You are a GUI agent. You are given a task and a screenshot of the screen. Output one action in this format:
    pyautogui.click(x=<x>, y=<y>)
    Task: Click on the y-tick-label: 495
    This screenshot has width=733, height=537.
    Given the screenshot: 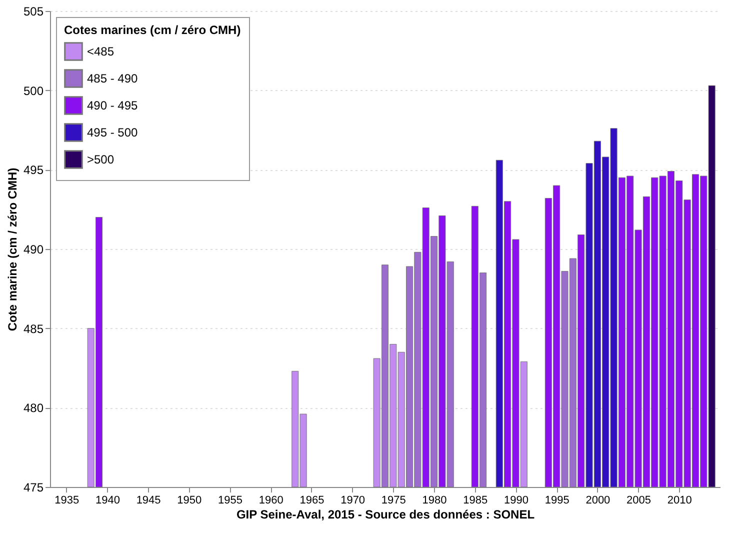 What is the action you would take?
    pyautogui.click(x=33, y=170)
    